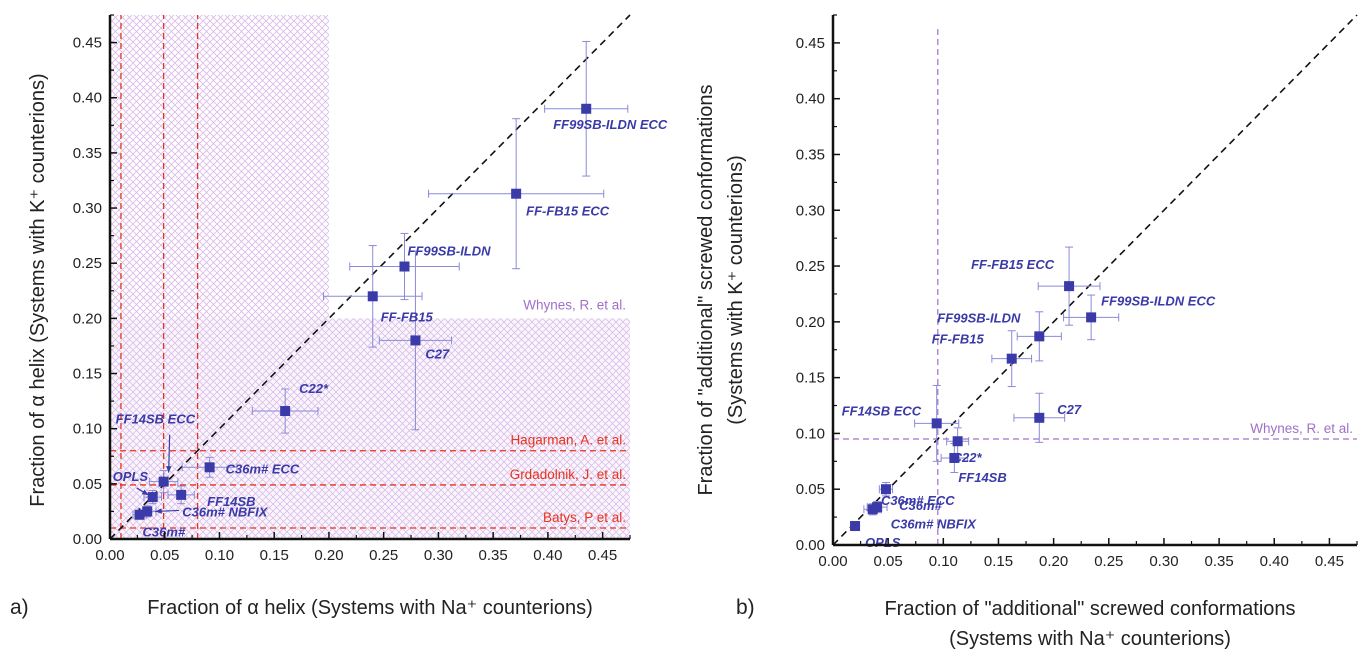 This screenshot has width=1371, height=655. I want to click on label-c36m: C36m#, so click(920, 505).